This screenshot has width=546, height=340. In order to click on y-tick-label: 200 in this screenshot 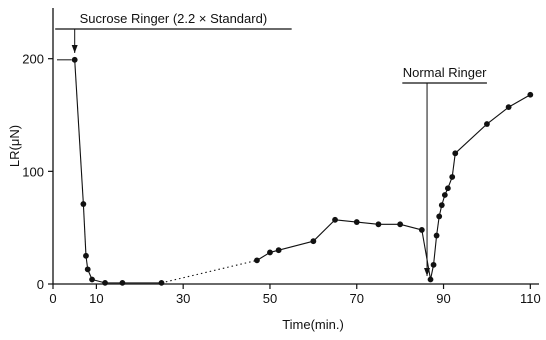, I will do `click(33, 59)`.